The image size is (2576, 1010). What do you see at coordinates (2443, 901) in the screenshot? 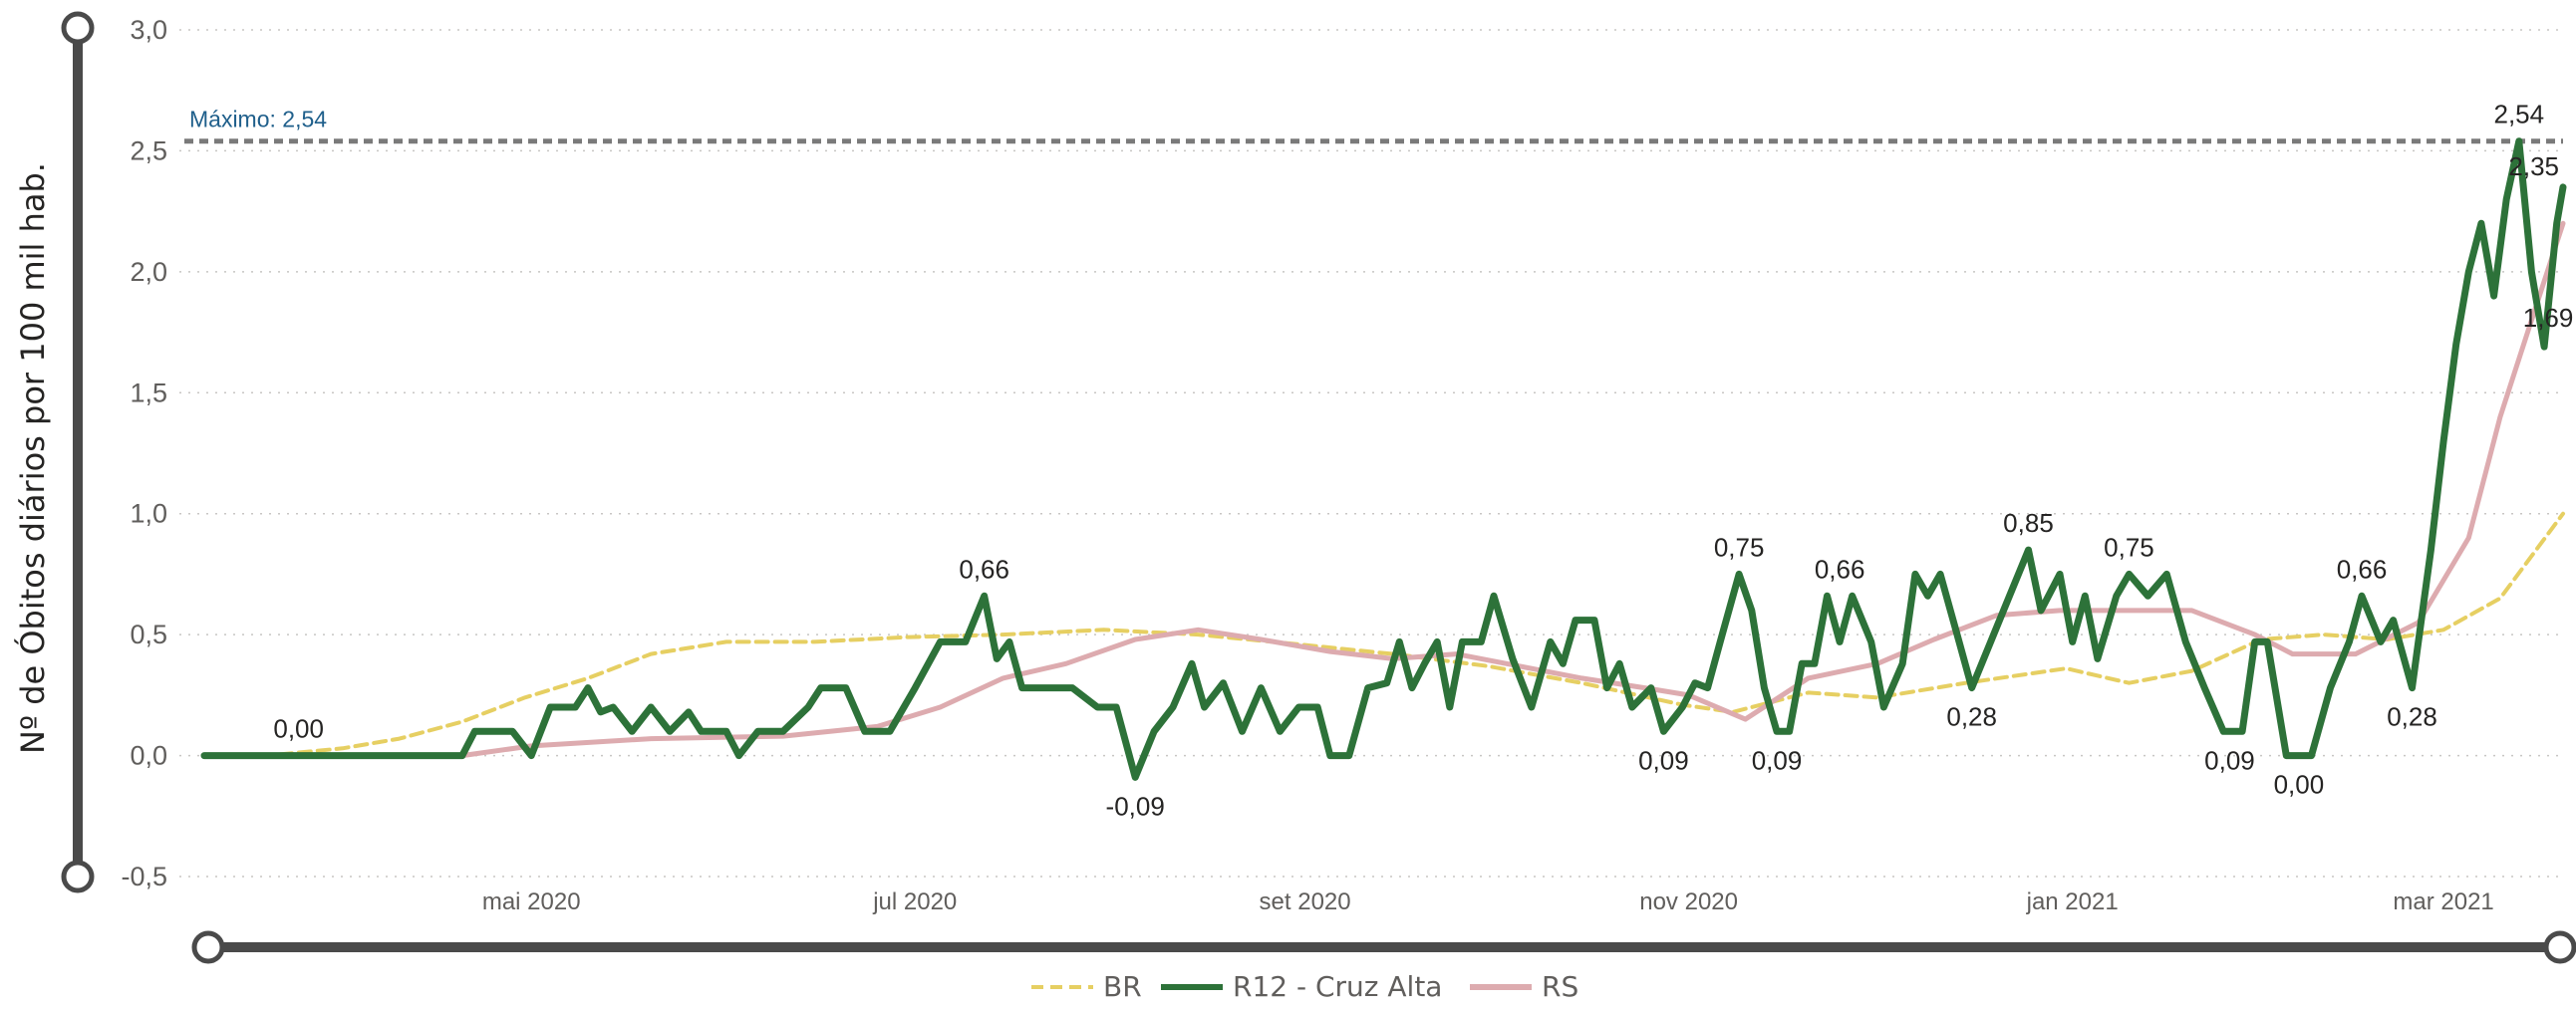
I see `x-tick-label: mar 2021` at bounding box center [2443, 901].